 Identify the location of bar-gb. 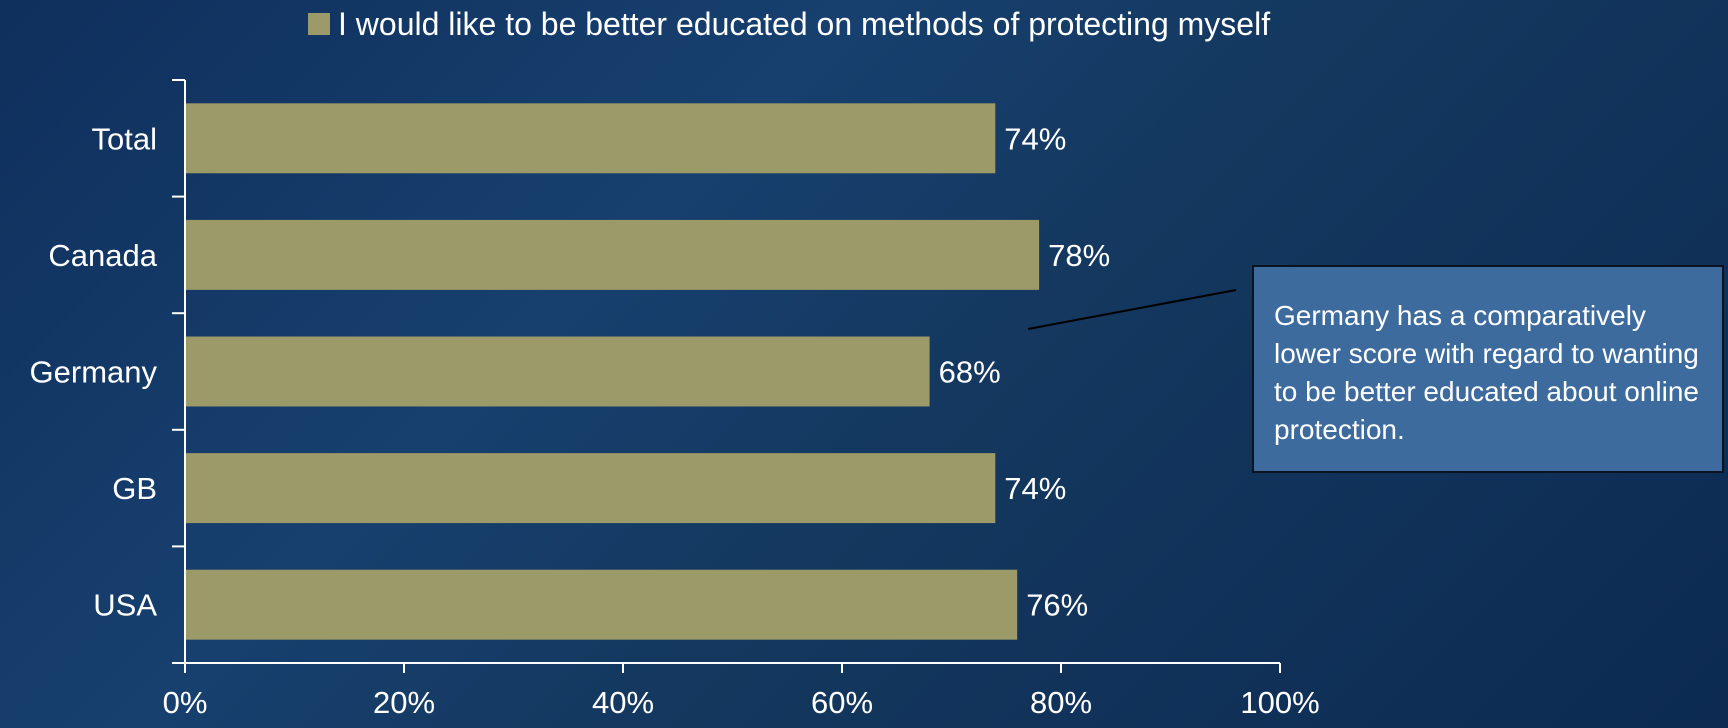
(590, 488).